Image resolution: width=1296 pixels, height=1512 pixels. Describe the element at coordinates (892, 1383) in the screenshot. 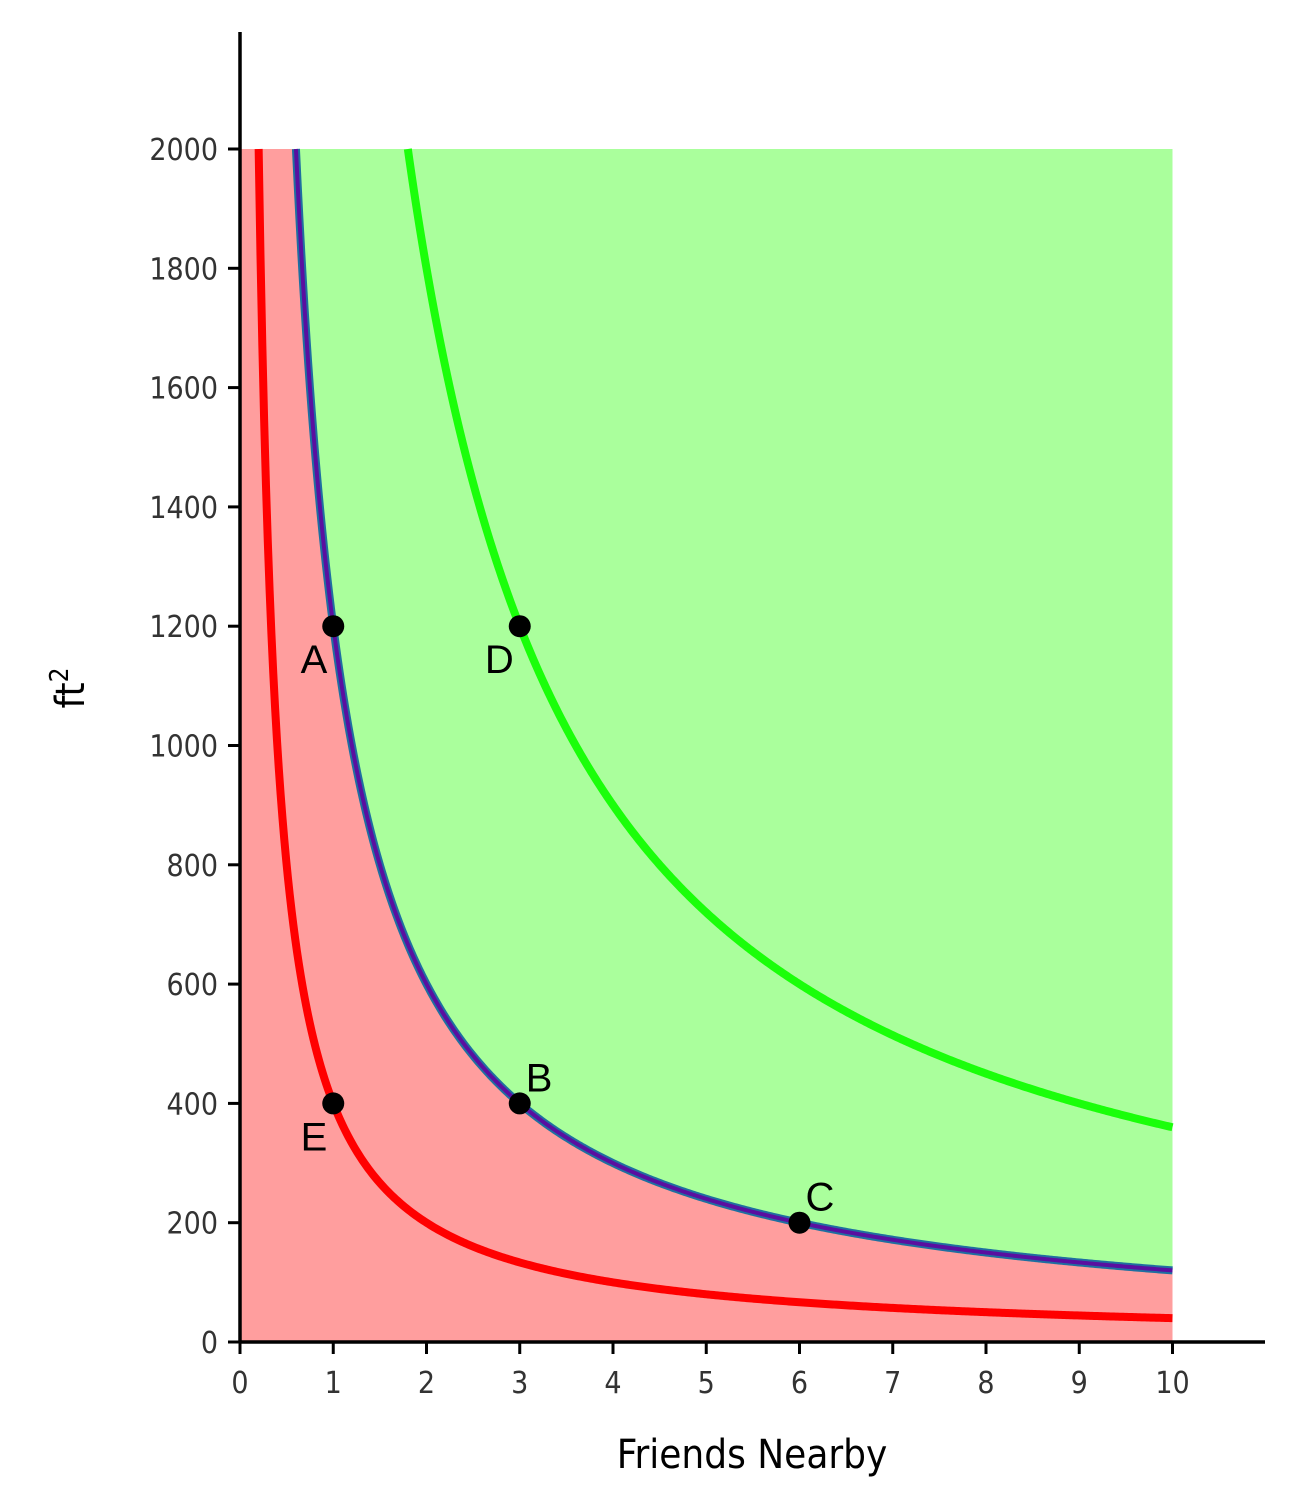

I see `x-tick-label: 7` at that location.